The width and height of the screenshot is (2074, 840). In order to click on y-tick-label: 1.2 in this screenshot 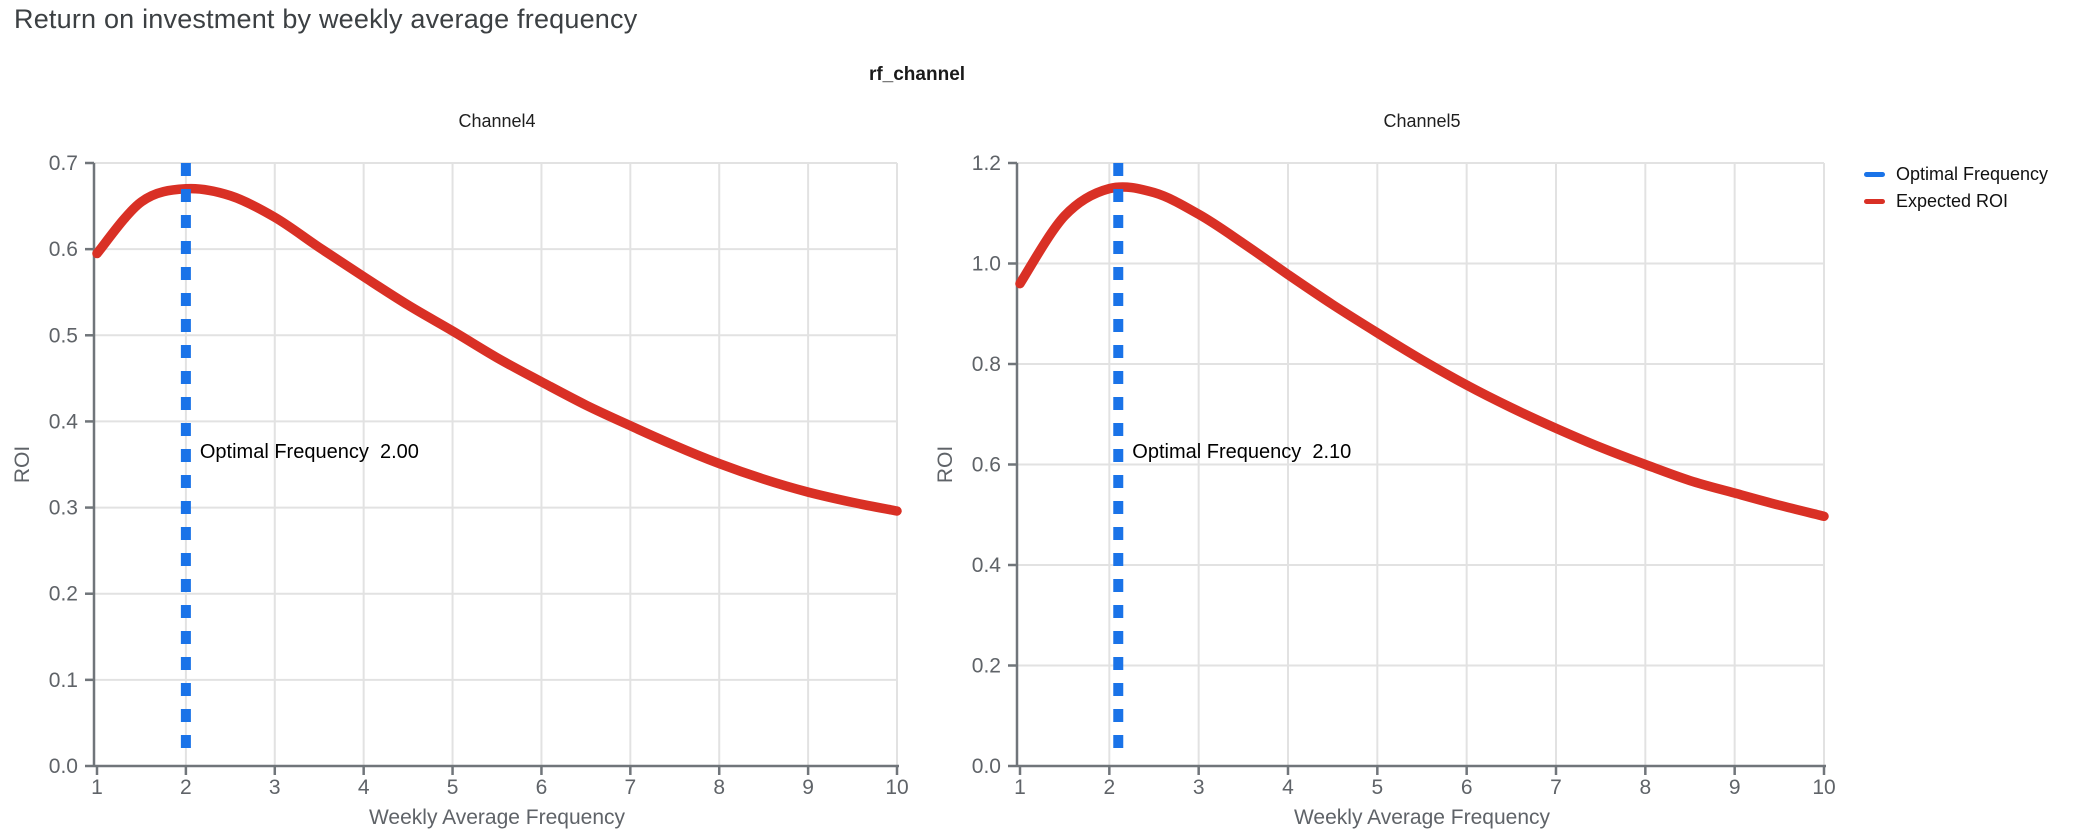, I will do `click(986, 163)`.